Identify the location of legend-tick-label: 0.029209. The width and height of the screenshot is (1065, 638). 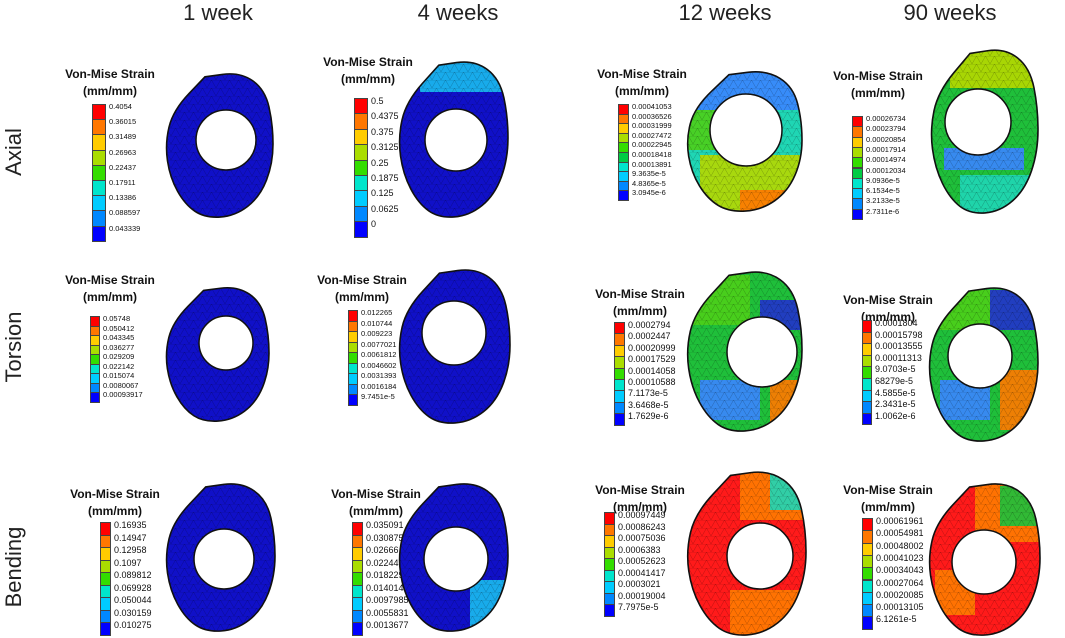
(119, 356).